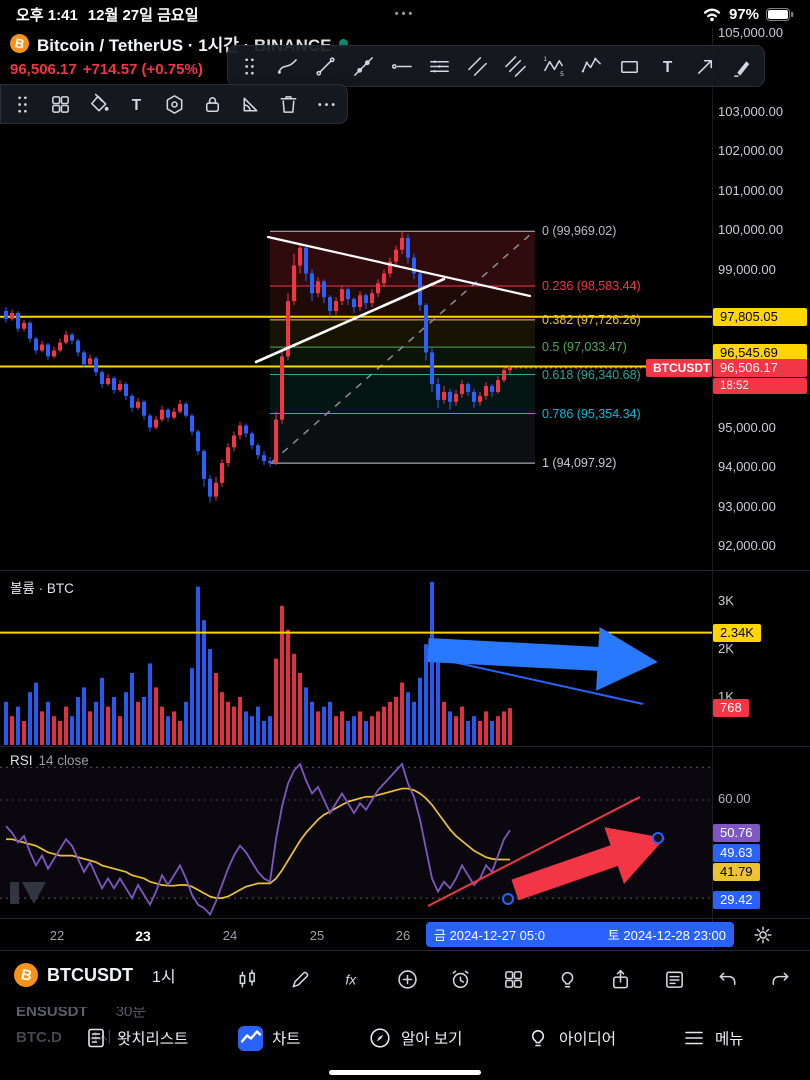  I want to click on multitask-dots-icon: •••, so click(405, 14).